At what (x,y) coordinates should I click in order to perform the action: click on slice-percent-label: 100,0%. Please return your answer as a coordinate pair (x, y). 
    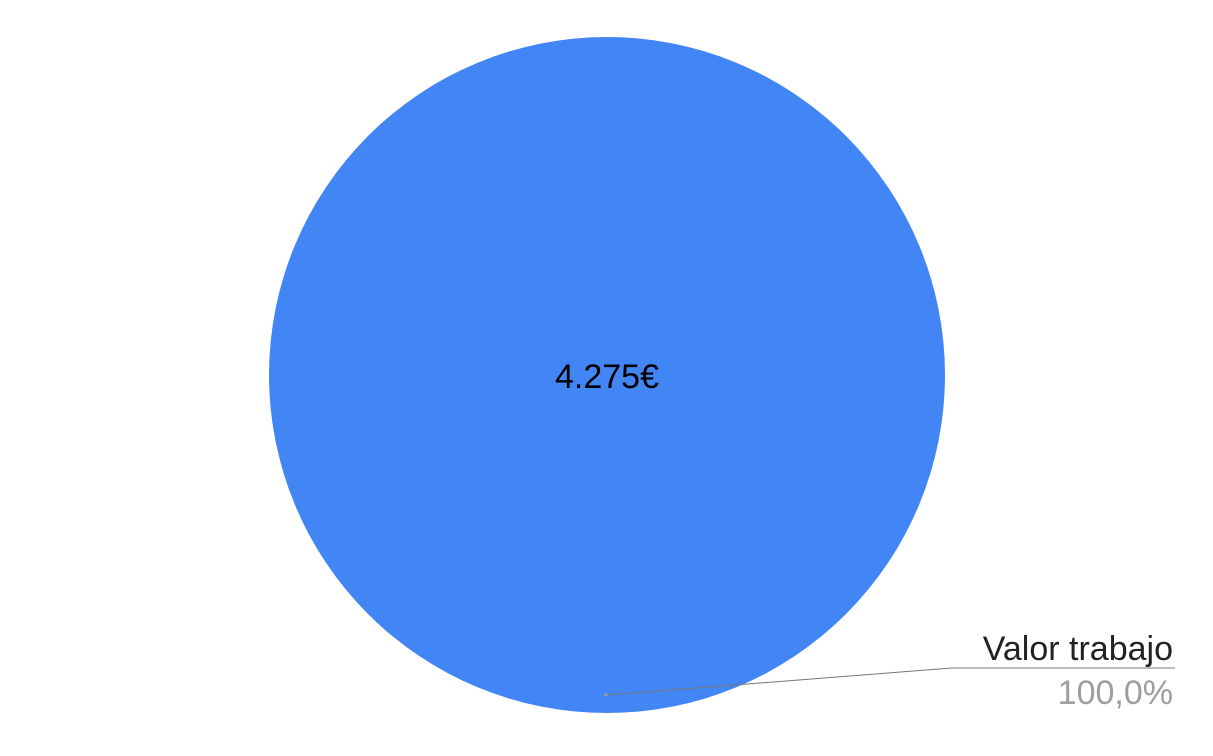
    Looking at the image, I should click on (1115, 693).